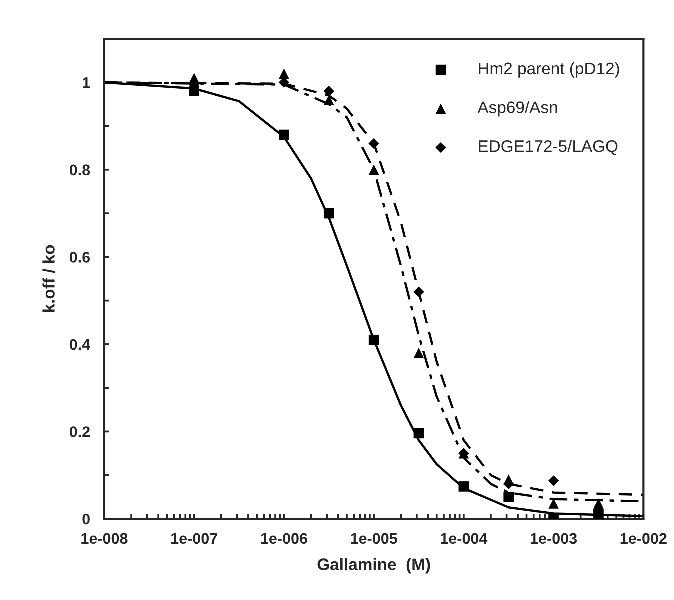 The width and height of the screenshot is (674, 600). I want to click on legend-label: Hm2 parent (pD12), so click(549, 70).